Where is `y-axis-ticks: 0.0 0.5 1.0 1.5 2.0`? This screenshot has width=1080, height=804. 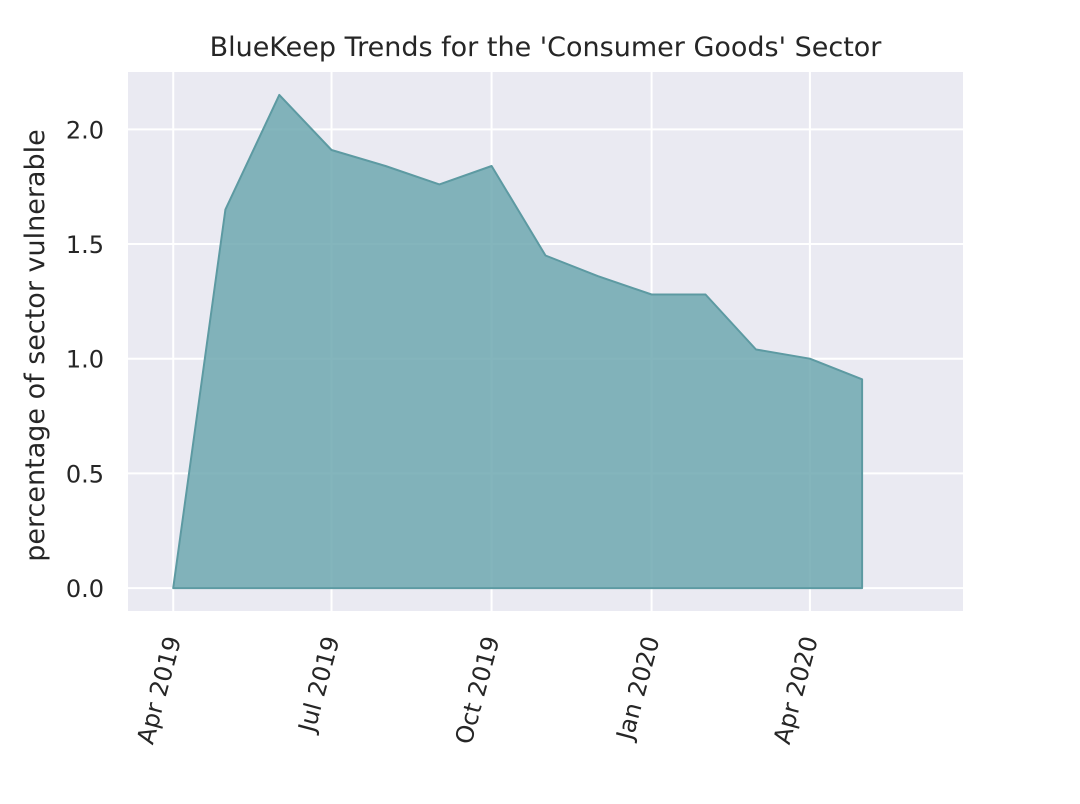
y-axis-ticks: 0.0 0.5 1.0 1.5 2.0 is located at coordinates (85, 359).